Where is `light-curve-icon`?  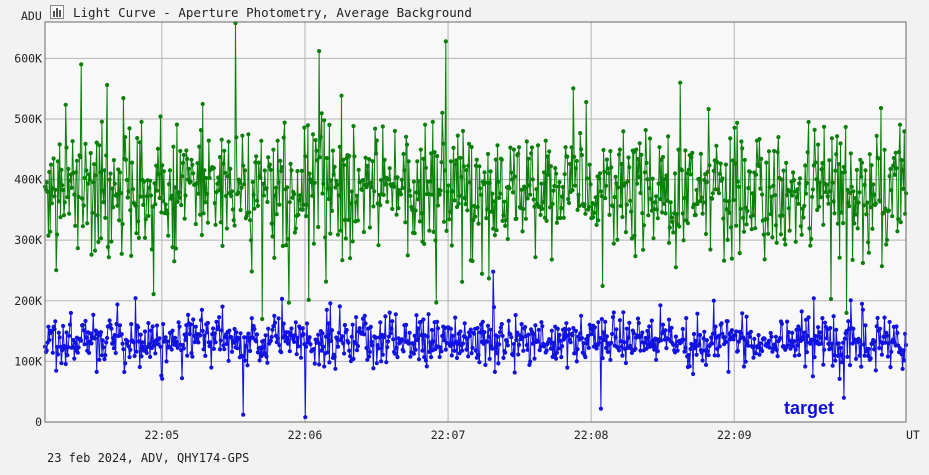 light-curve-icon is located at coordinates (57, 12).